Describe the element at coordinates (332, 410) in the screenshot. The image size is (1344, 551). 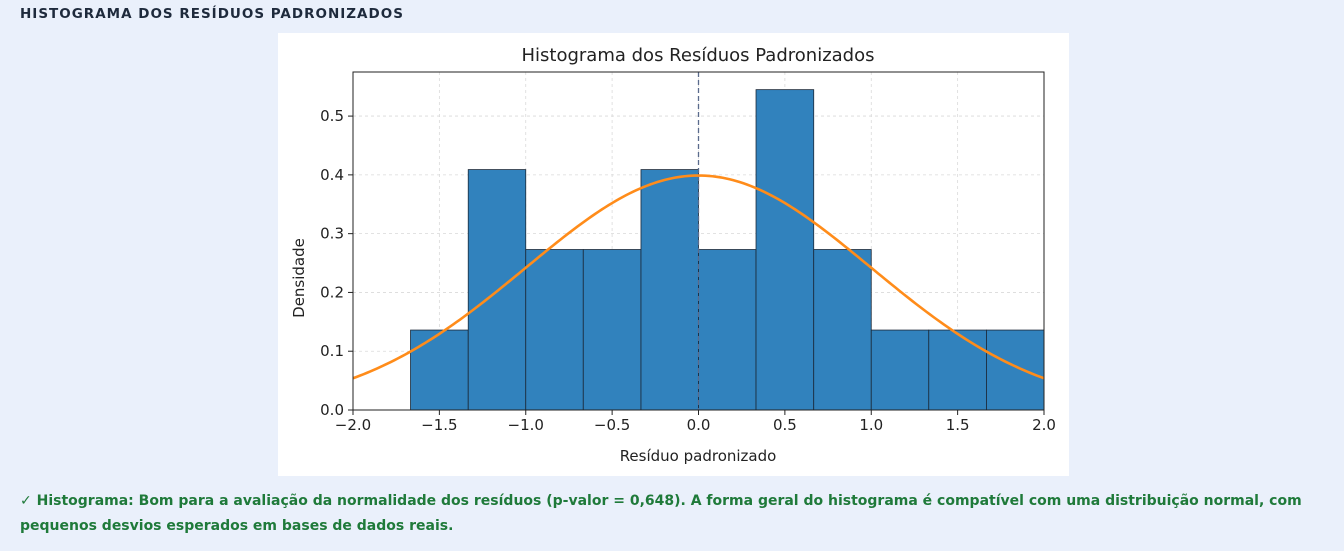
I see `y-tick-label: 0.0` at that location.